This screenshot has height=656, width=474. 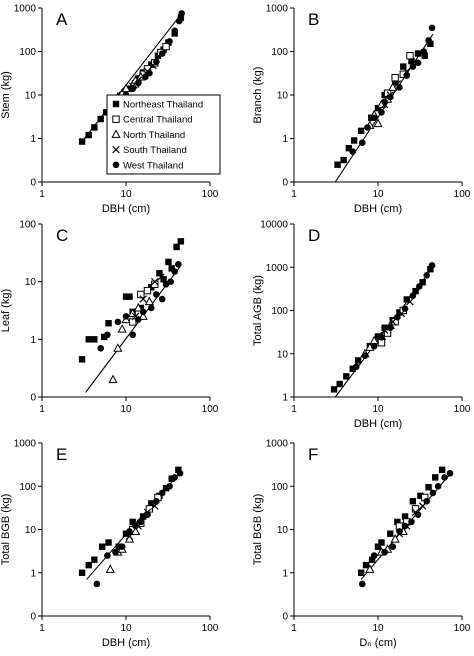 What do you see at coordinates (258, 95) in the screenshot?
I see `y-axis-label: Branch (kg)` at bounding box center [258, 95].